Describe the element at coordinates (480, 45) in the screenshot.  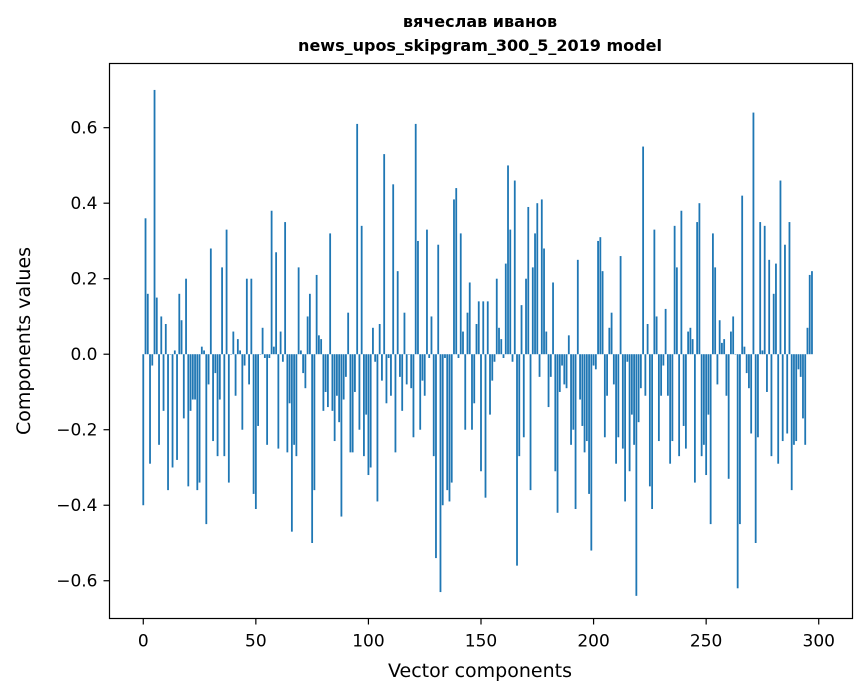
I see `chart-subtitle: news_upos_skipgram_300_5_2019 model` at that location.